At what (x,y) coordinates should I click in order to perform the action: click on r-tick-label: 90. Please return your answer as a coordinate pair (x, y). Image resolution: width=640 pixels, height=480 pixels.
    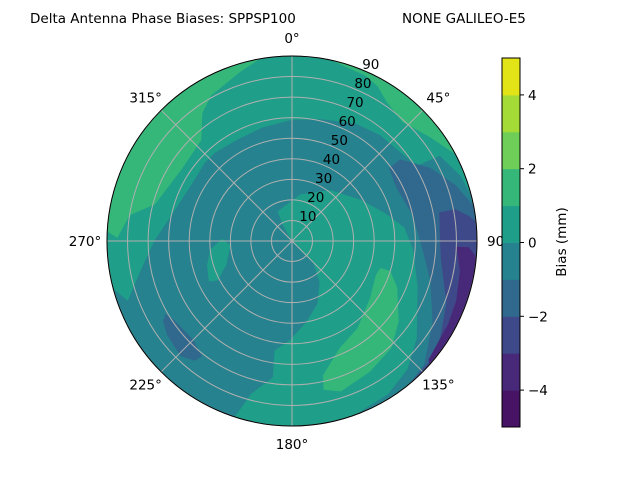
    Looking at the image, I should click on (370, 65).